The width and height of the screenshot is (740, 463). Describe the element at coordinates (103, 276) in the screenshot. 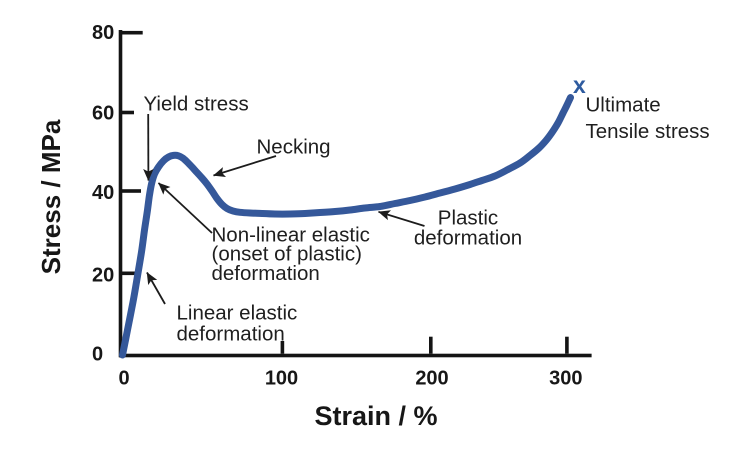

I see `svg-text: 20` at that location.